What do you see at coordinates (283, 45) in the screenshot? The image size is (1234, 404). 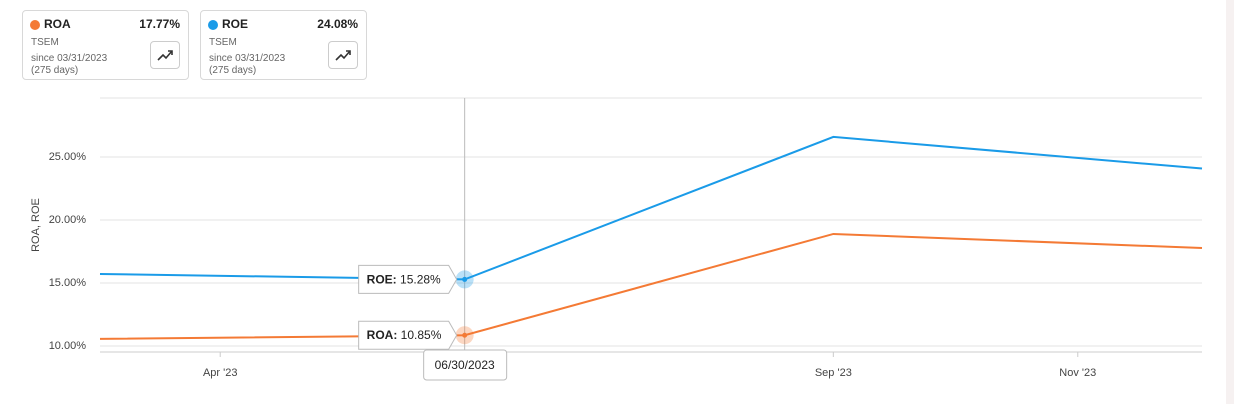 I see `legend-card: ROE 24.08% TSEM since 03/31/2023 (275 days)` at bounding box center [283, 45].